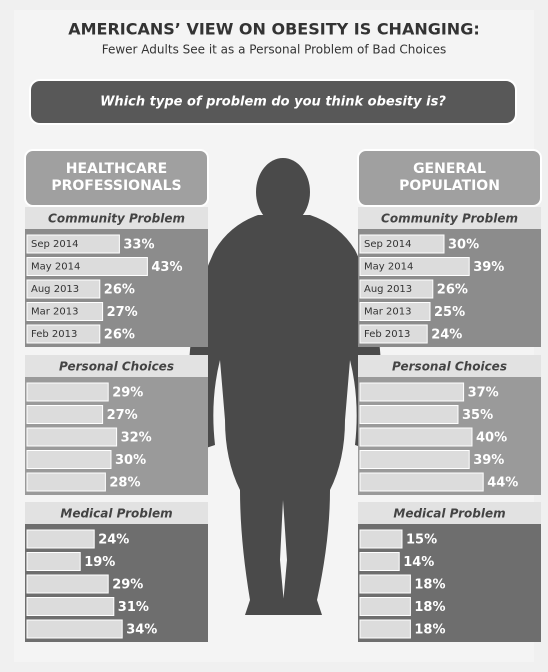 The width and height of the screenshot is (548, 672). What do you see at coordinates (99, 562) in the screenshot?
I see `value-label: 19%` at bounding box center [99, 562].